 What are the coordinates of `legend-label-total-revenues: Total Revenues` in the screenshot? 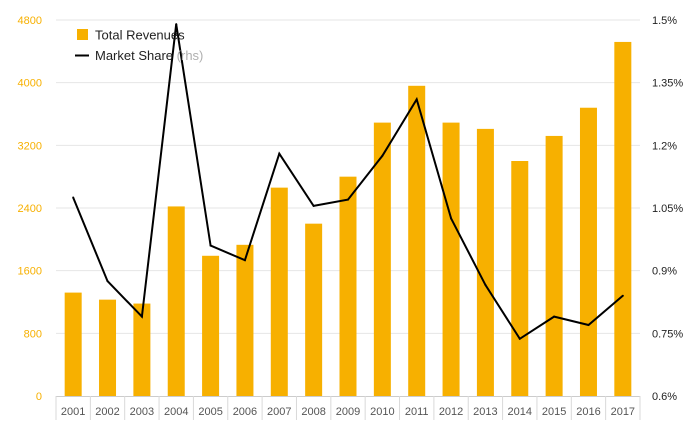 It's located at (140, 35).